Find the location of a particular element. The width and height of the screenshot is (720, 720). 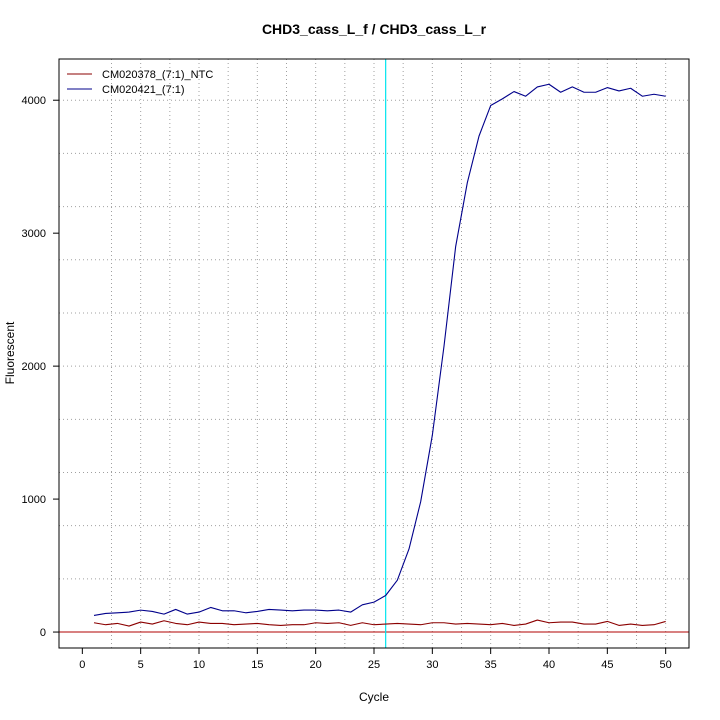

x-tick-label: 35 is located at coordinates (491, 665).